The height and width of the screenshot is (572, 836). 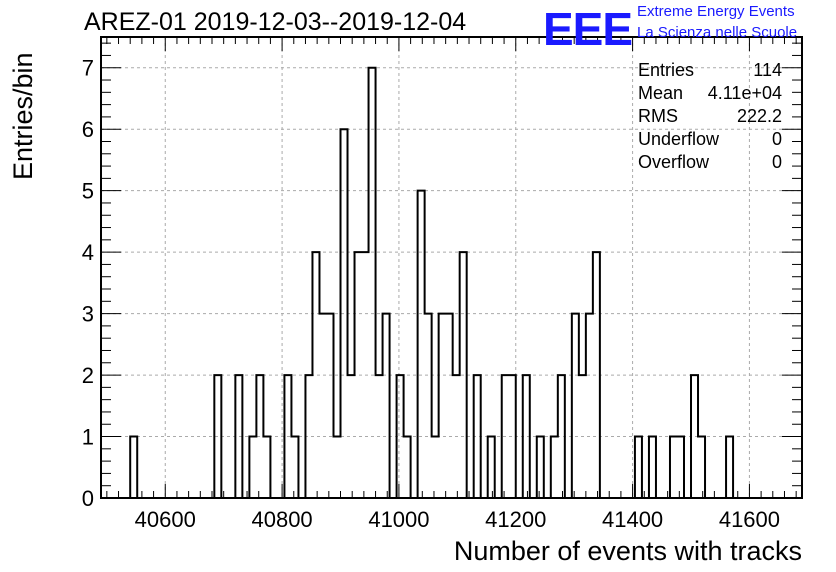 I want to click on stat-entries: Entries 114, so click(x=710, y=70).